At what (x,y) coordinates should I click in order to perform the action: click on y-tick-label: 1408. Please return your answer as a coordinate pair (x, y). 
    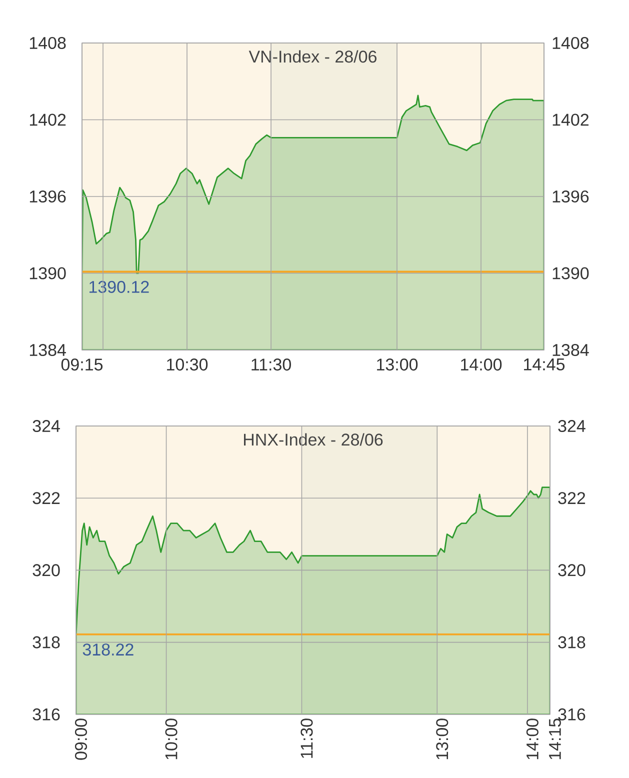
    Looking at the image, I should click on (48, 43).